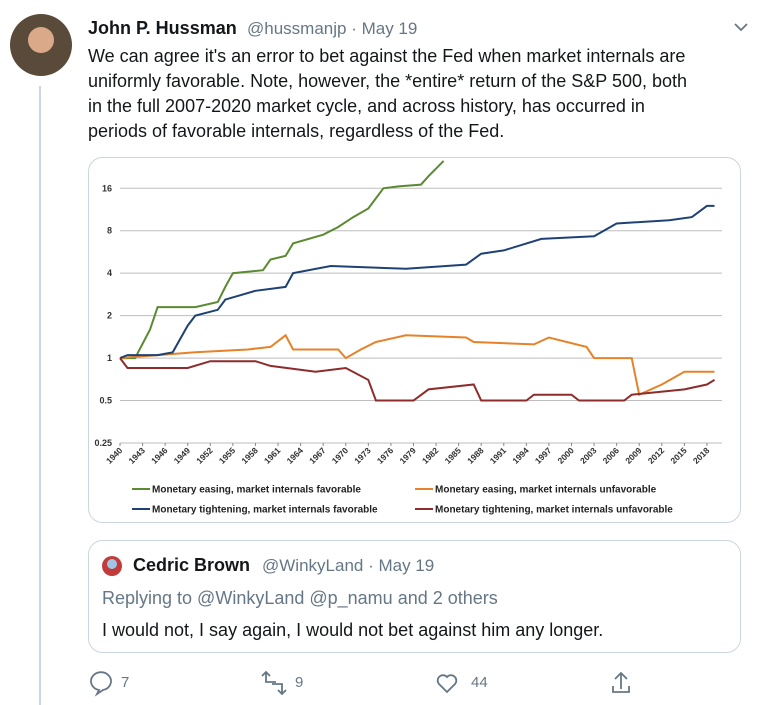 The height and width of the screenshot is (705, 768). What do you see at coordinates (162, 28) in the screenshot?
I see `author-name: John P. Hussman` at bounding box center [162, 28].